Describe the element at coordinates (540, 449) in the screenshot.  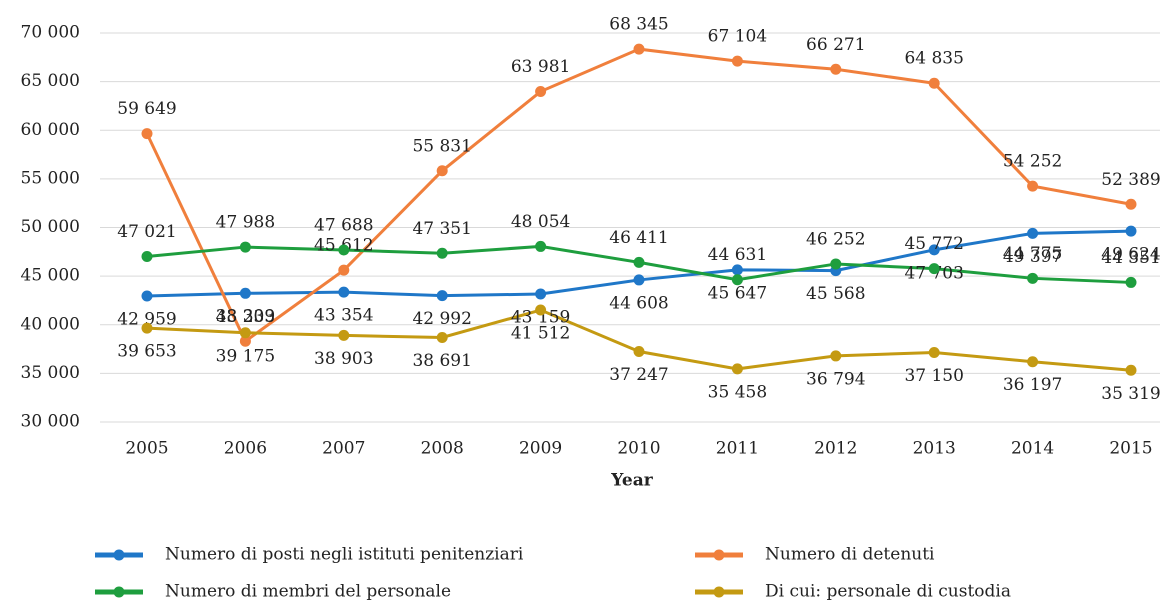
I see `x-tick-label: 2009` at that location.